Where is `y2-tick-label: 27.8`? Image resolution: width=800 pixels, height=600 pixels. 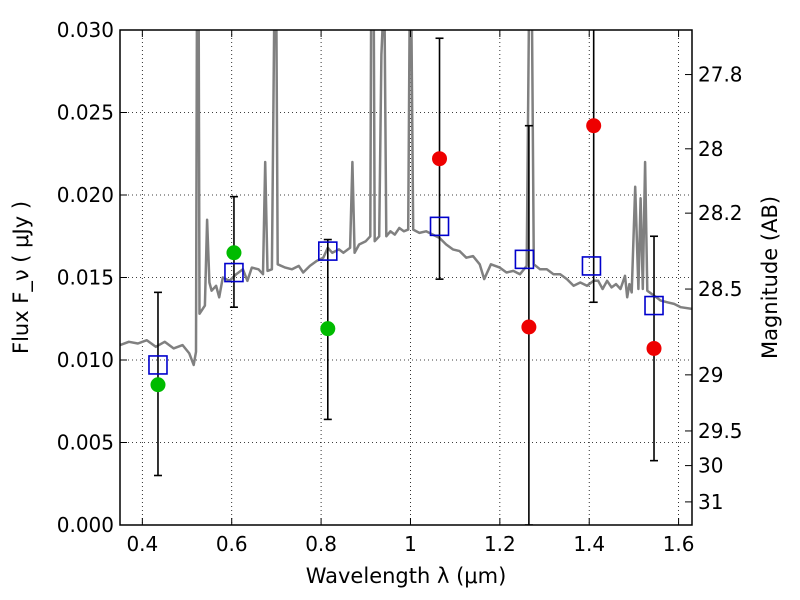
y2-tick-label: 27.8 is located at coordinates (720, 75).